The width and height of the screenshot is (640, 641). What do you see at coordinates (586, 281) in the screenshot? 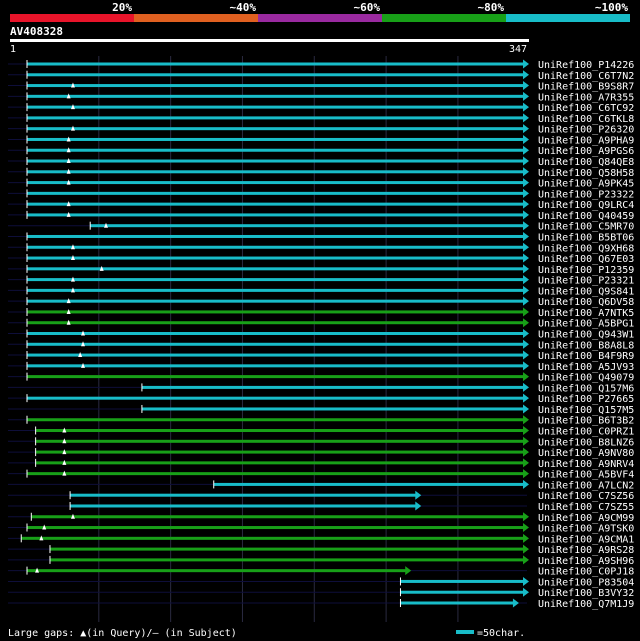
I see `alignment-label: UniRef100_P23321` at bounding box center [586, 281].